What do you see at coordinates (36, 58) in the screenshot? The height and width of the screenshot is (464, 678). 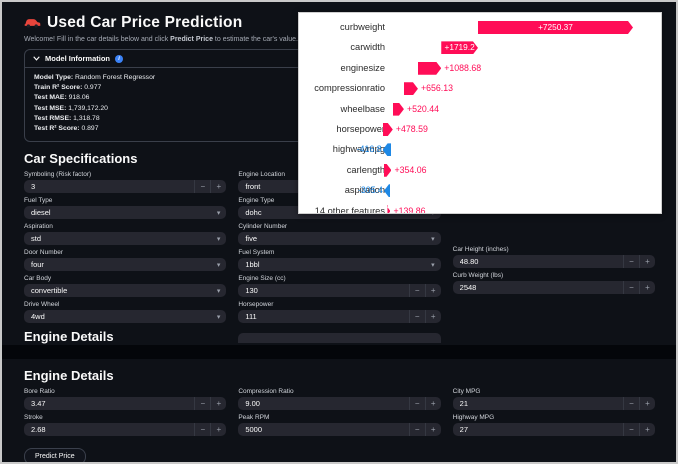 I see `chevron-down-icon` at bounding box center [36, 58].